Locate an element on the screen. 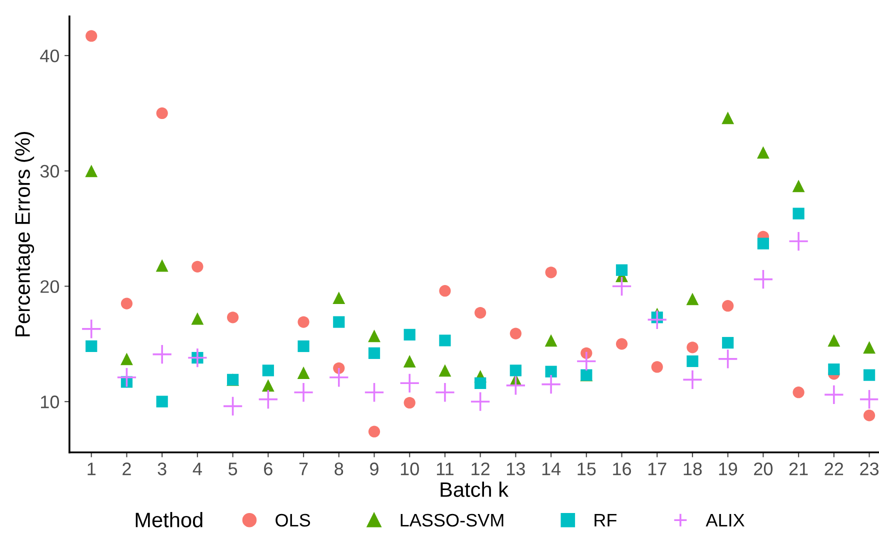 The height and width of the screenshot is (545, 879). y-axis-title: Percentage Errors (%) is located at coordinates (24, 234).